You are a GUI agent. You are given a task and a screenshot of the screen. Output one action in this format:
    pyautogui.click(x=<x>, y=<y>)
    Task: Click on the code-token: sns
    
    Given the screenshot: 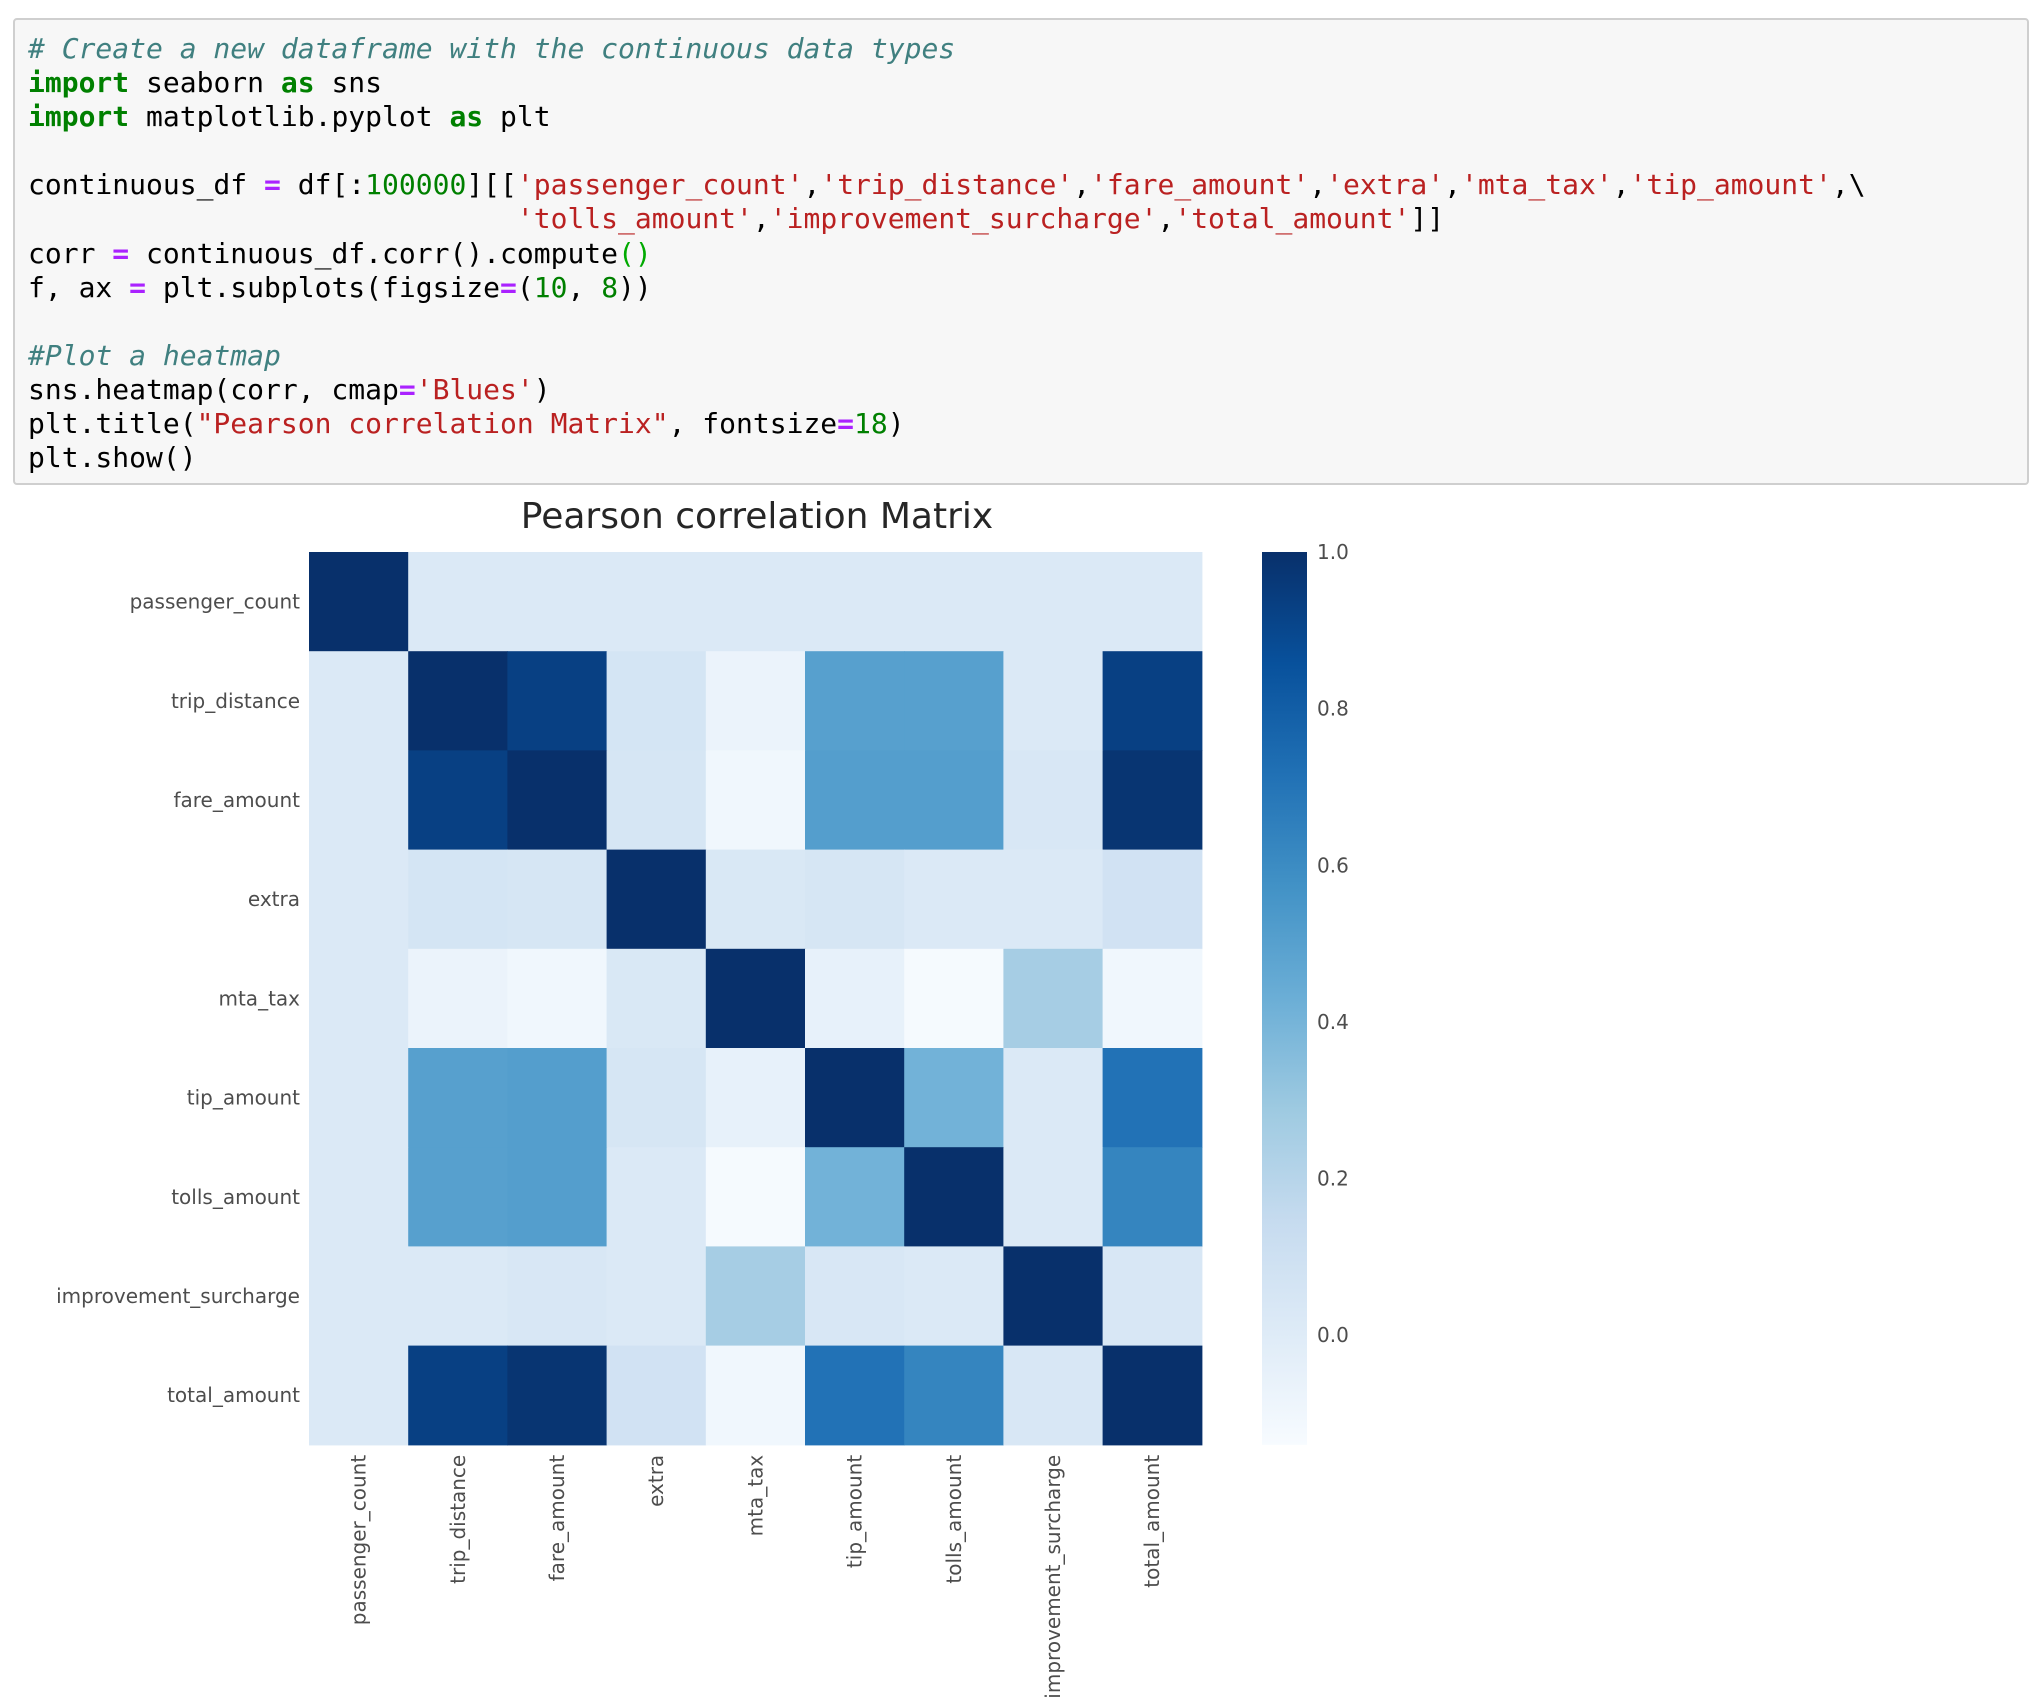 What is the action you would take?
    pyautogui.click(x=348, y=83)
    